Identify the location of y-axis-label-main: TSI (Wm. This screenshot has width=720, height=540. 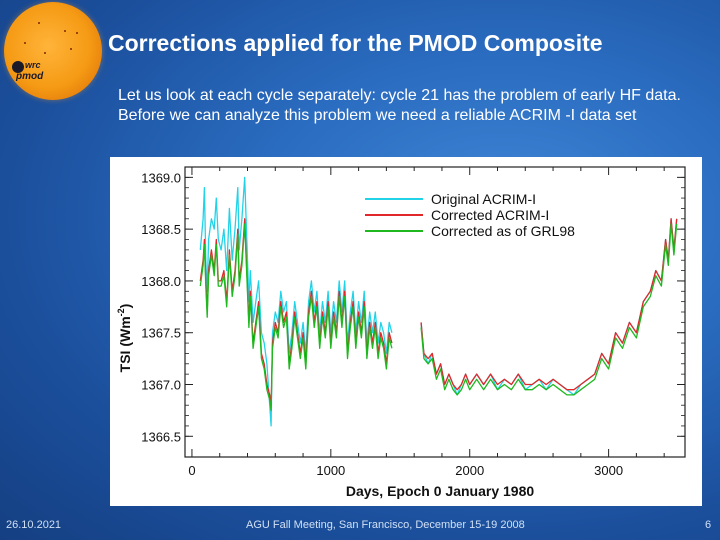
(125, 344).